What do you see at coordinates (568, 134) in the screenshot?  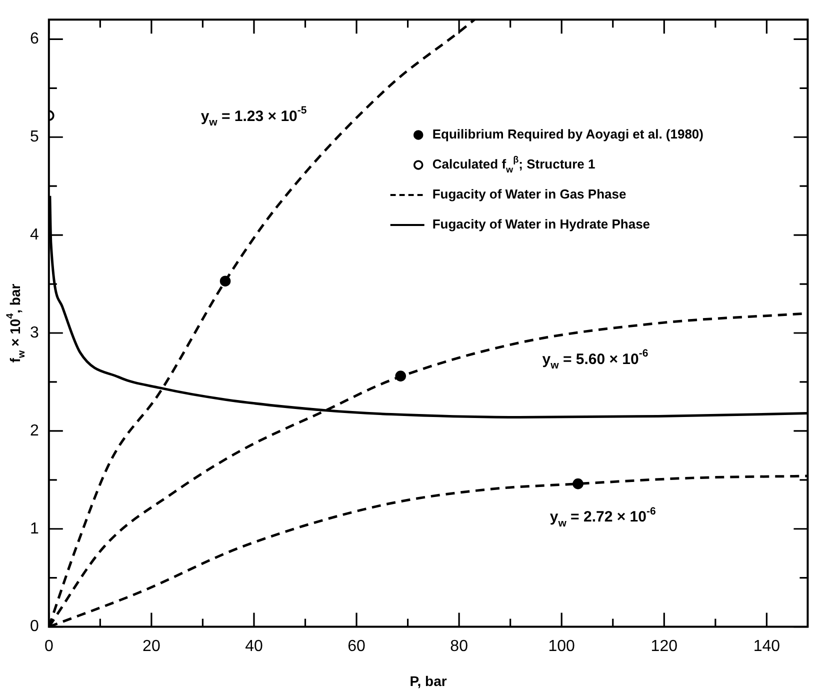 I see `legend-label: Equilibrium Required by Aoyagi et al. (1980)` at bounding box center [568, 134].